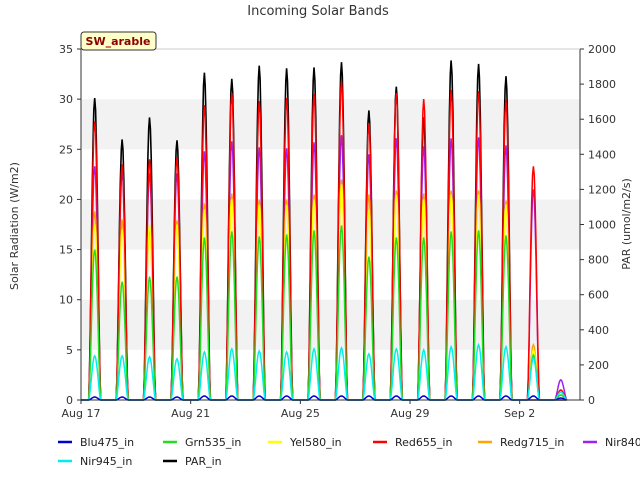  Describe the element at coordinates (66, 149) in the screenshot. I see `left-tick-label: 25` at that location.